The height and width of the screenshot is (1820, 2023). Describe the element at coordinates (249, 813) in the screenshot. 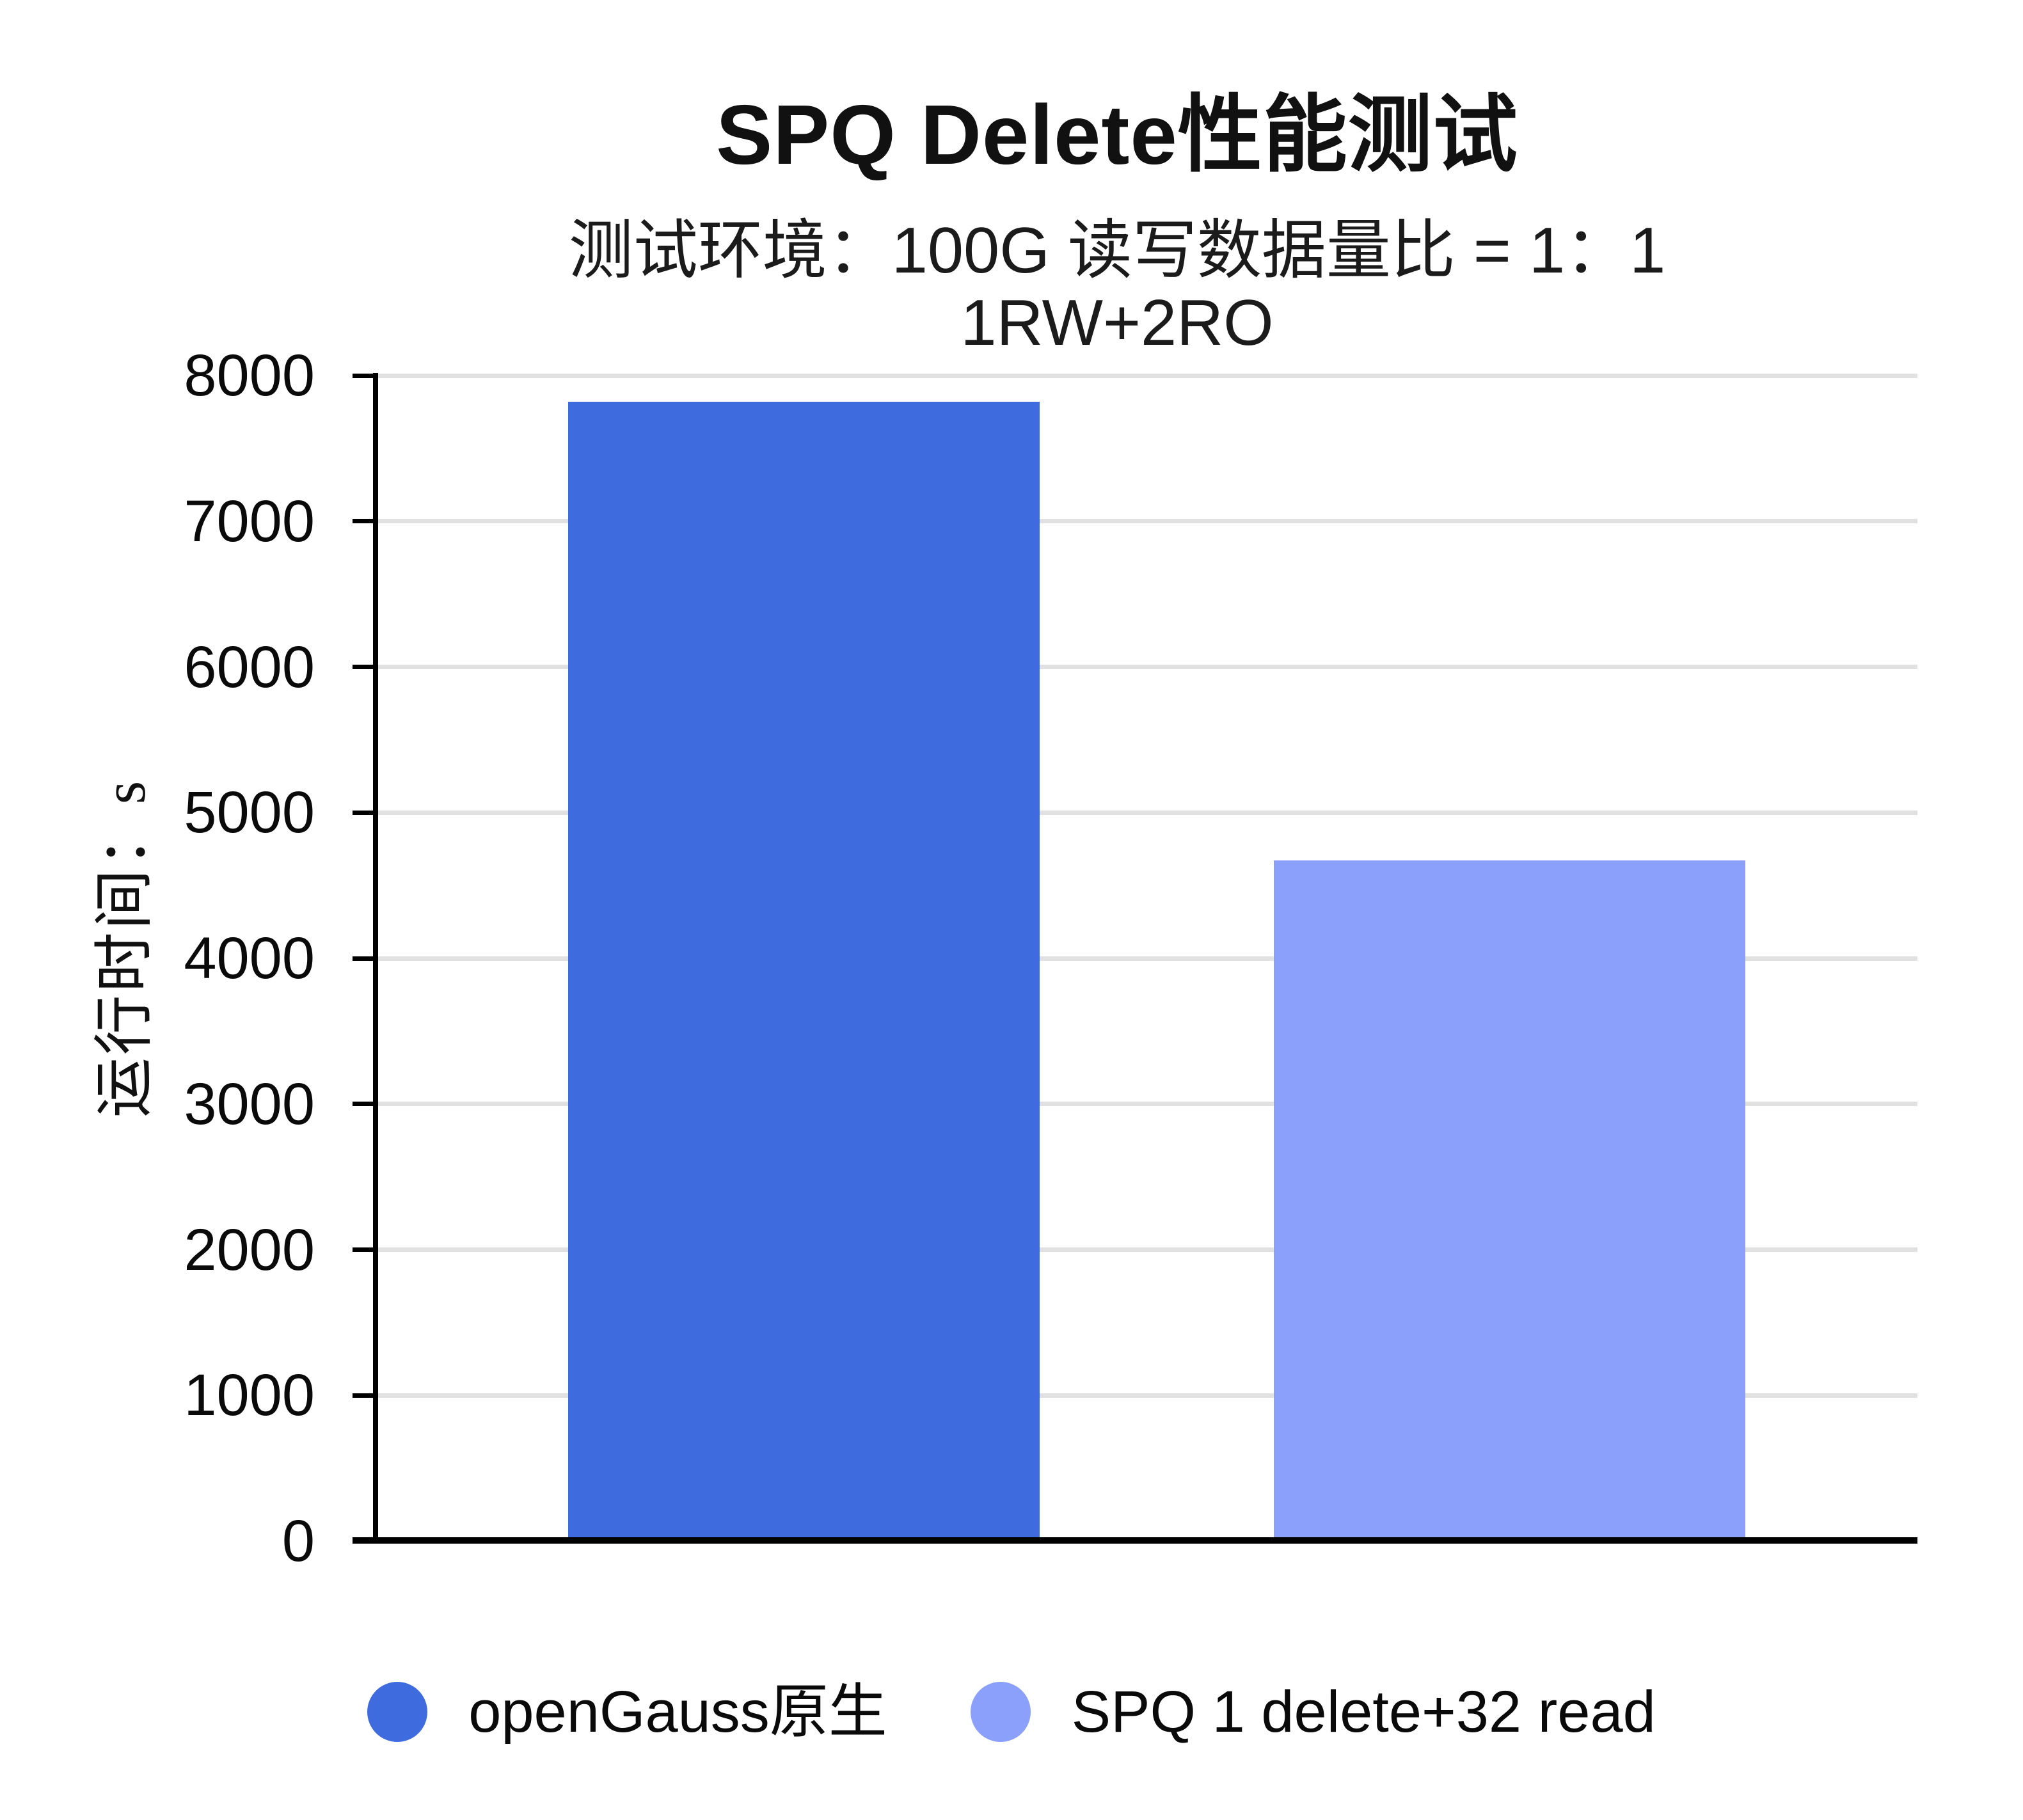

I see `y-tick-label-5000: 5000` at that location.